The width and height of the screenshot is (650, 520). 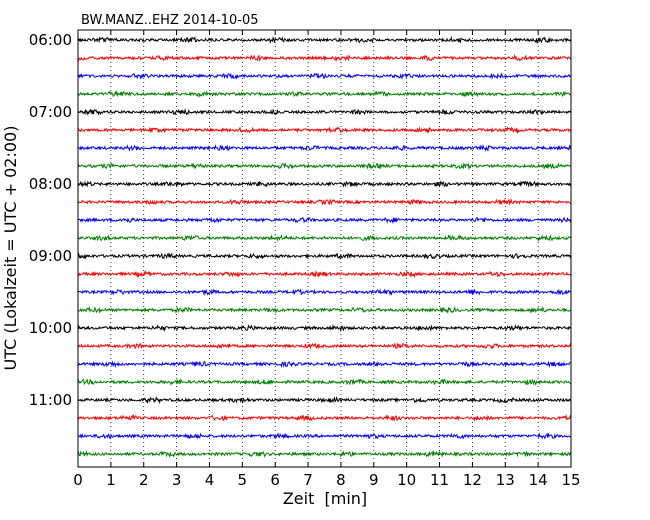 What do you see at coordinates (243, 480) in the screenshot?
I see `x-tick-label-5: 5` at bounding box center [243, 480].